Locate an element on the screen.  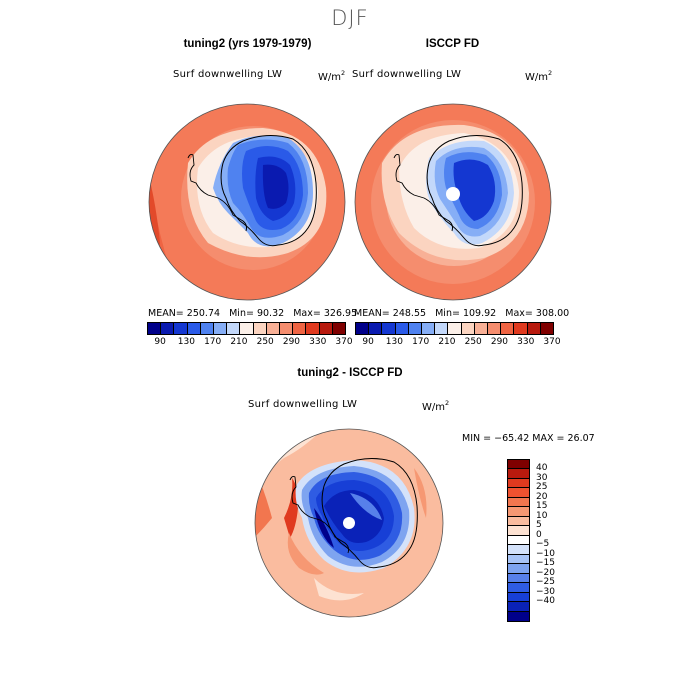
right-mean-value: 248.55 is located at coordinates (409, 313).